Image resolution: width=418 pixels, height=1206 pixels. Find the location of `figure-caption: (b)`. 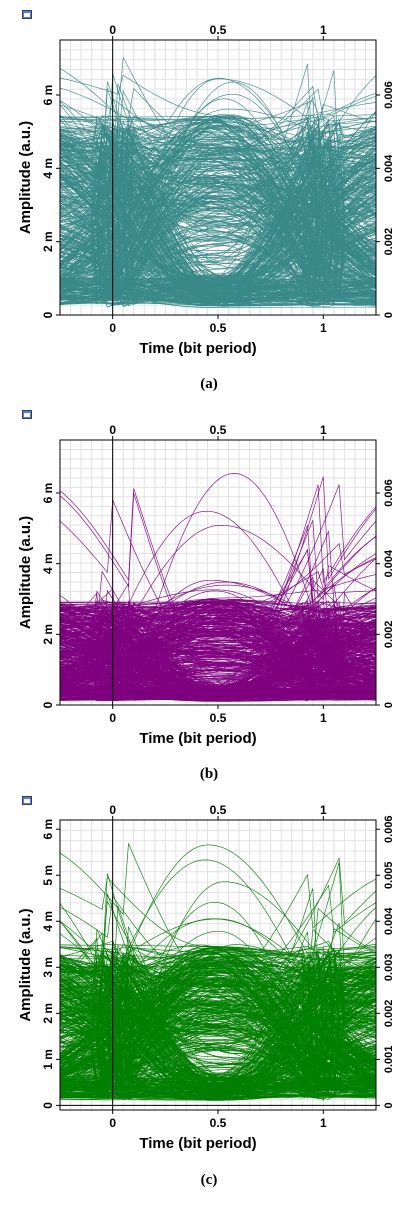

figure-caption: (b) is located at coordinates (209, 774).